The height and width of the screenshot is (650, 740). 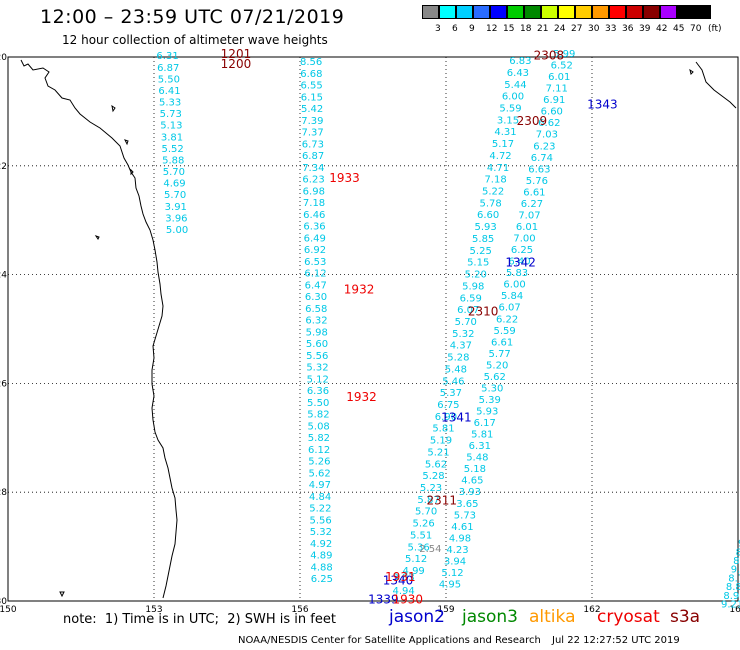 I want to click on wave-height-value: 6.15, so click(x=312, y=97).